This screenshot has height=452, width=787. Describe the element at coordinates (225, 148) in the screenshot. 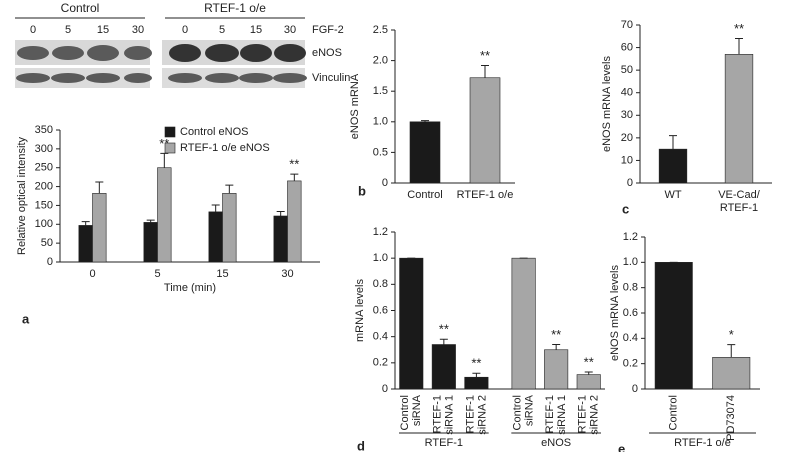

I see `legend-label: RTEF-1 o/e eNOS` at that location.